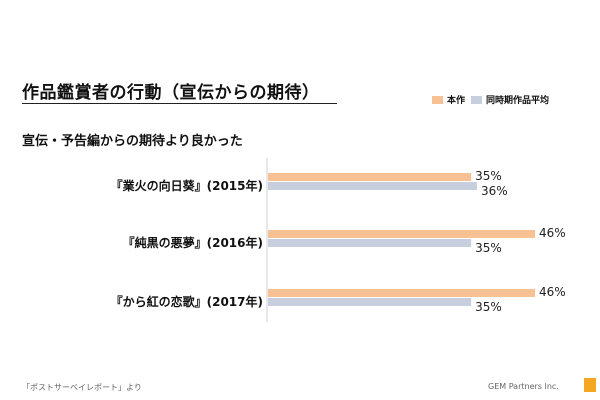  What do you see at coordinates (477, 99) in the screenshot?
I see `legend-swatch-average` at bounding box center [477, 99].